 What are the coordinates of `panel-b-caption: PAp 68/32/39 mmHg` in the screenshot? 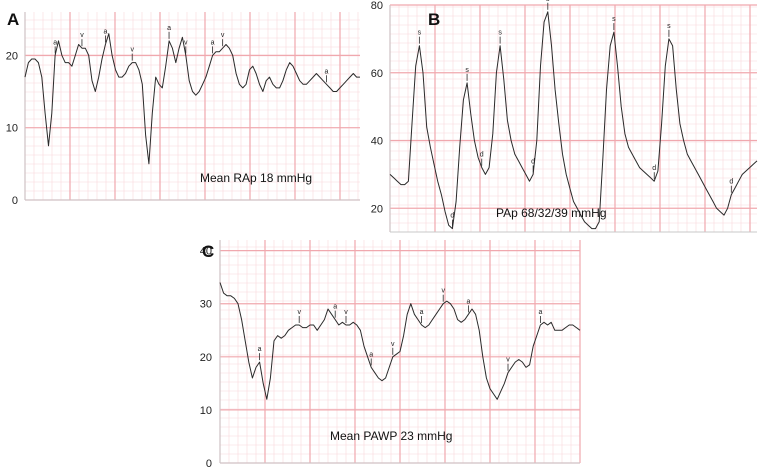 It's located at (551, 213).